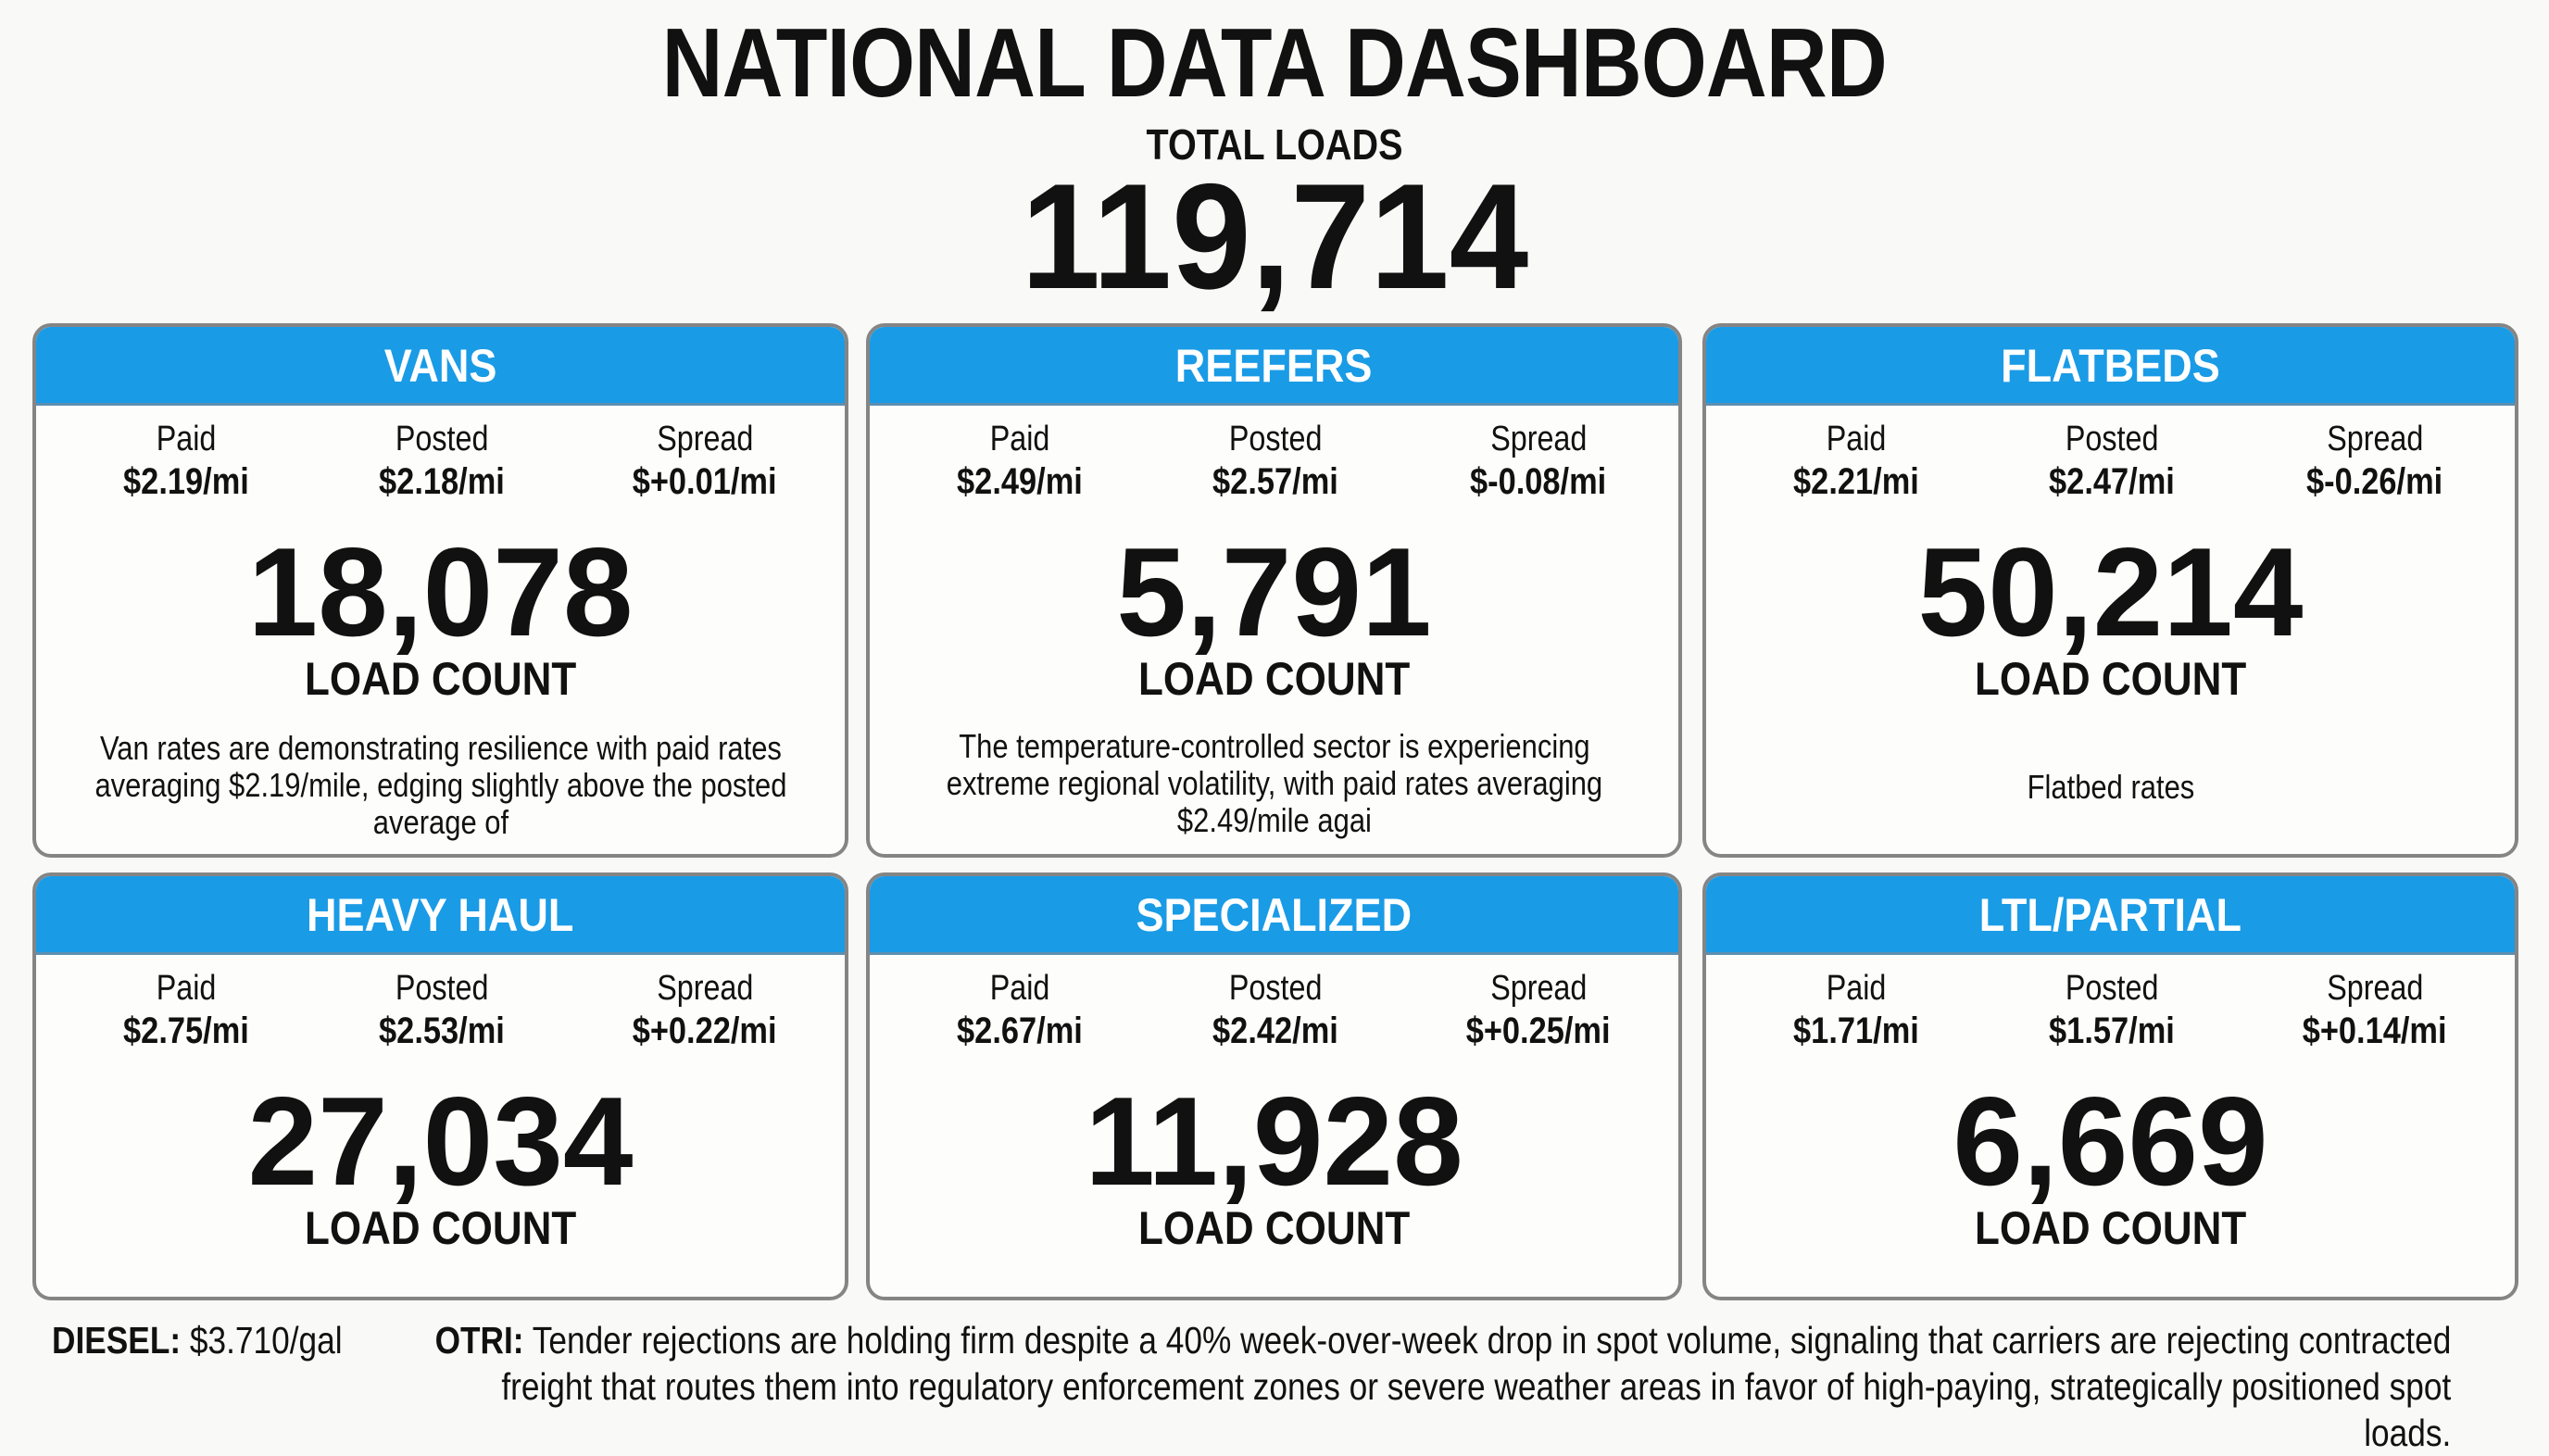 Image resolution: width=2549 pixels, height=1456 pixels. I want to click on load-count-number: 11,928, so click(1274, 1141).